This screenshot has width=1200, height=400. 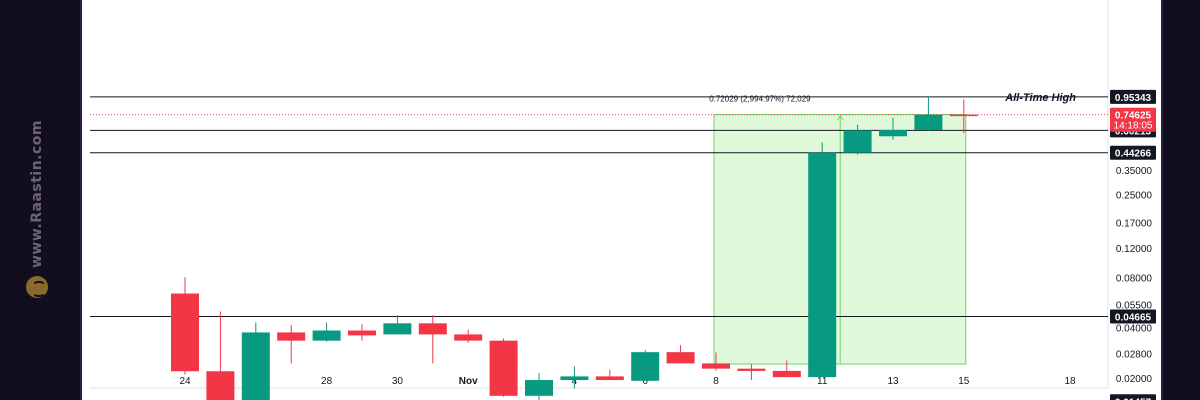 I want to click on y-tick-label: 0.02800, so click(x=1134, y=355).